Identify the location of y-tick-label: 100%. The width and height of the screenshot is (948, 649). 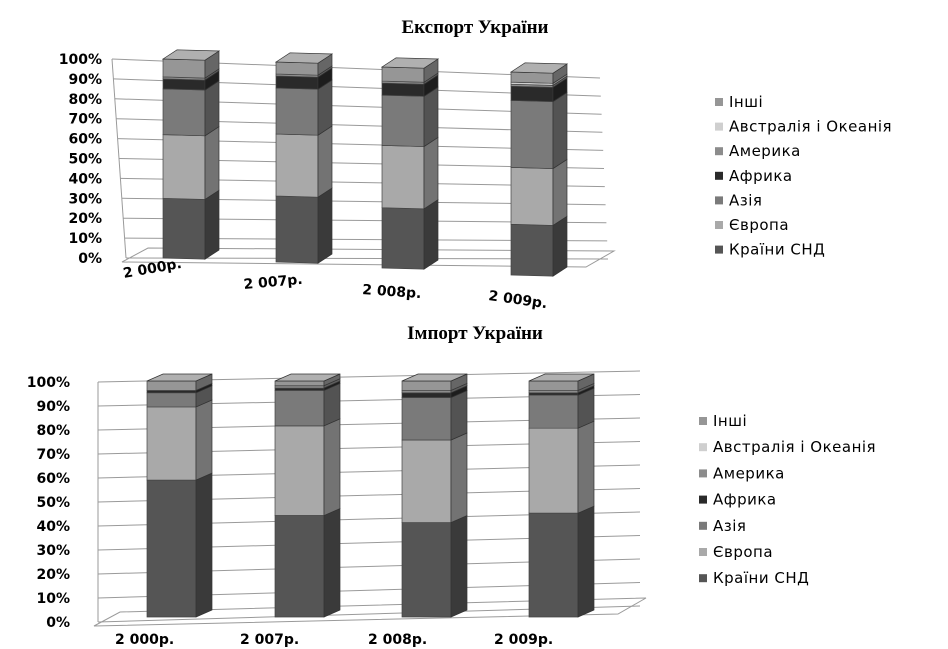
(80, 60).